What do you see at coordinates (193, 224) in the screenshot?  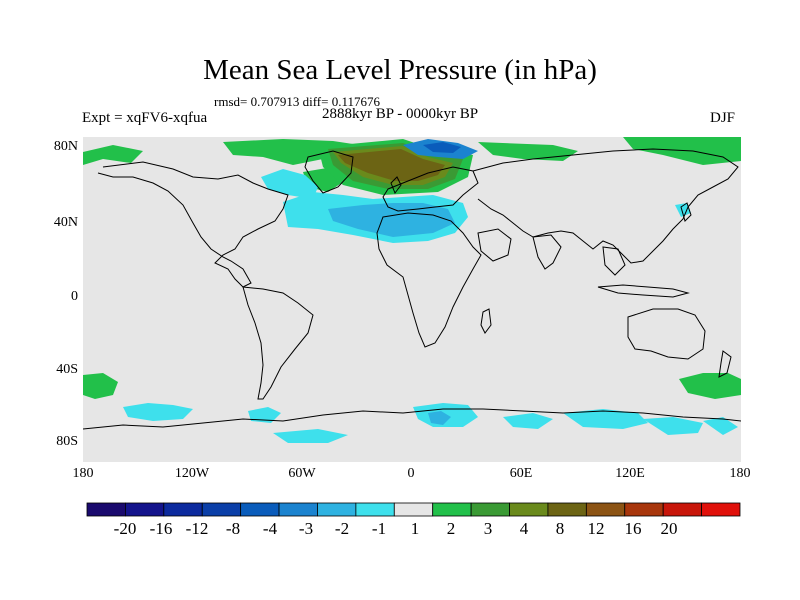 I see `coast-north-america` at bounding box center [193, 224].